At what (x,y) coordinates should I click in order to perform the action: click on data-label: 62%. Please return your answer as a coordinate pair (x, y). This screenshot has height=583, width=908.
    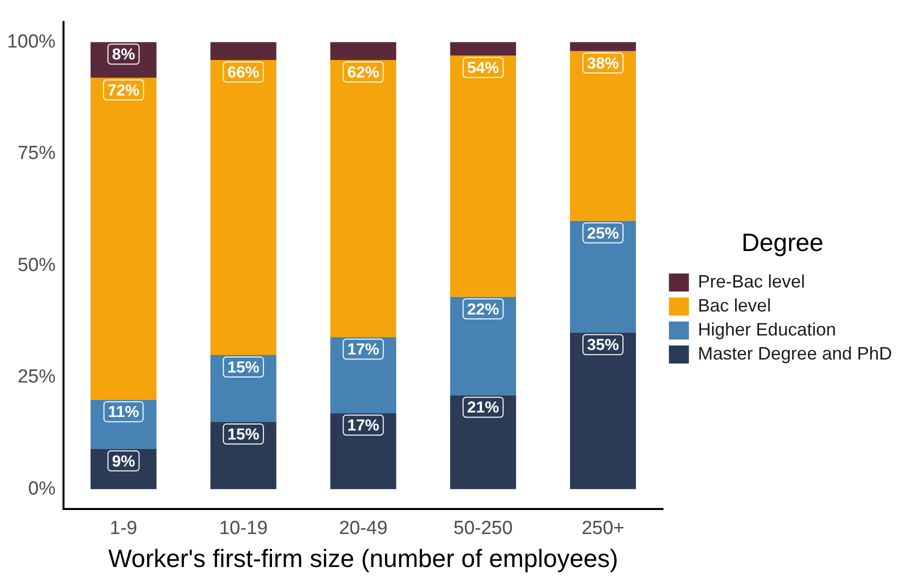
    Looking at the image, I should click on (363, 73).